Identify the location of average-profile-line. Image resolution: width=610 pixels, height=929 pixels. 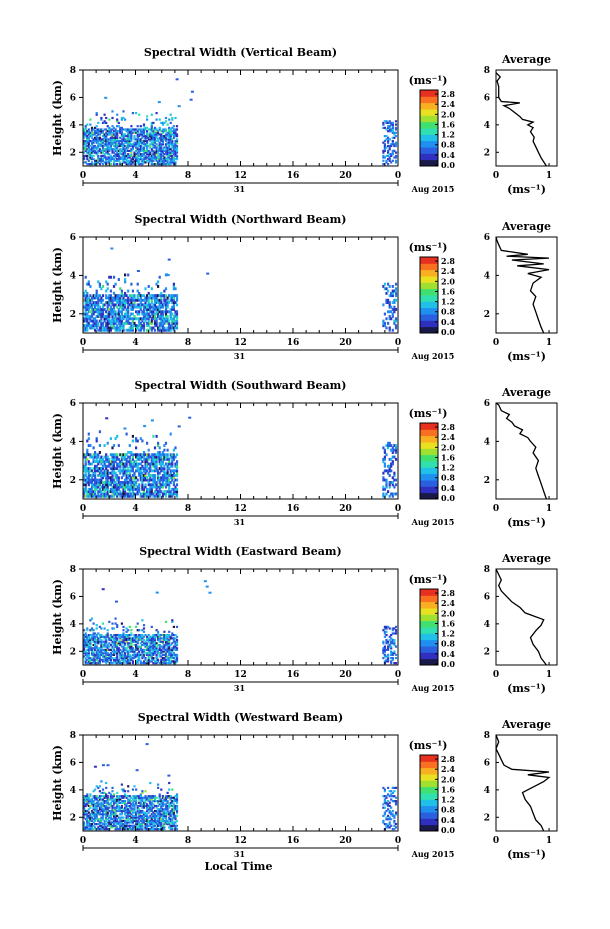
(522, 285).